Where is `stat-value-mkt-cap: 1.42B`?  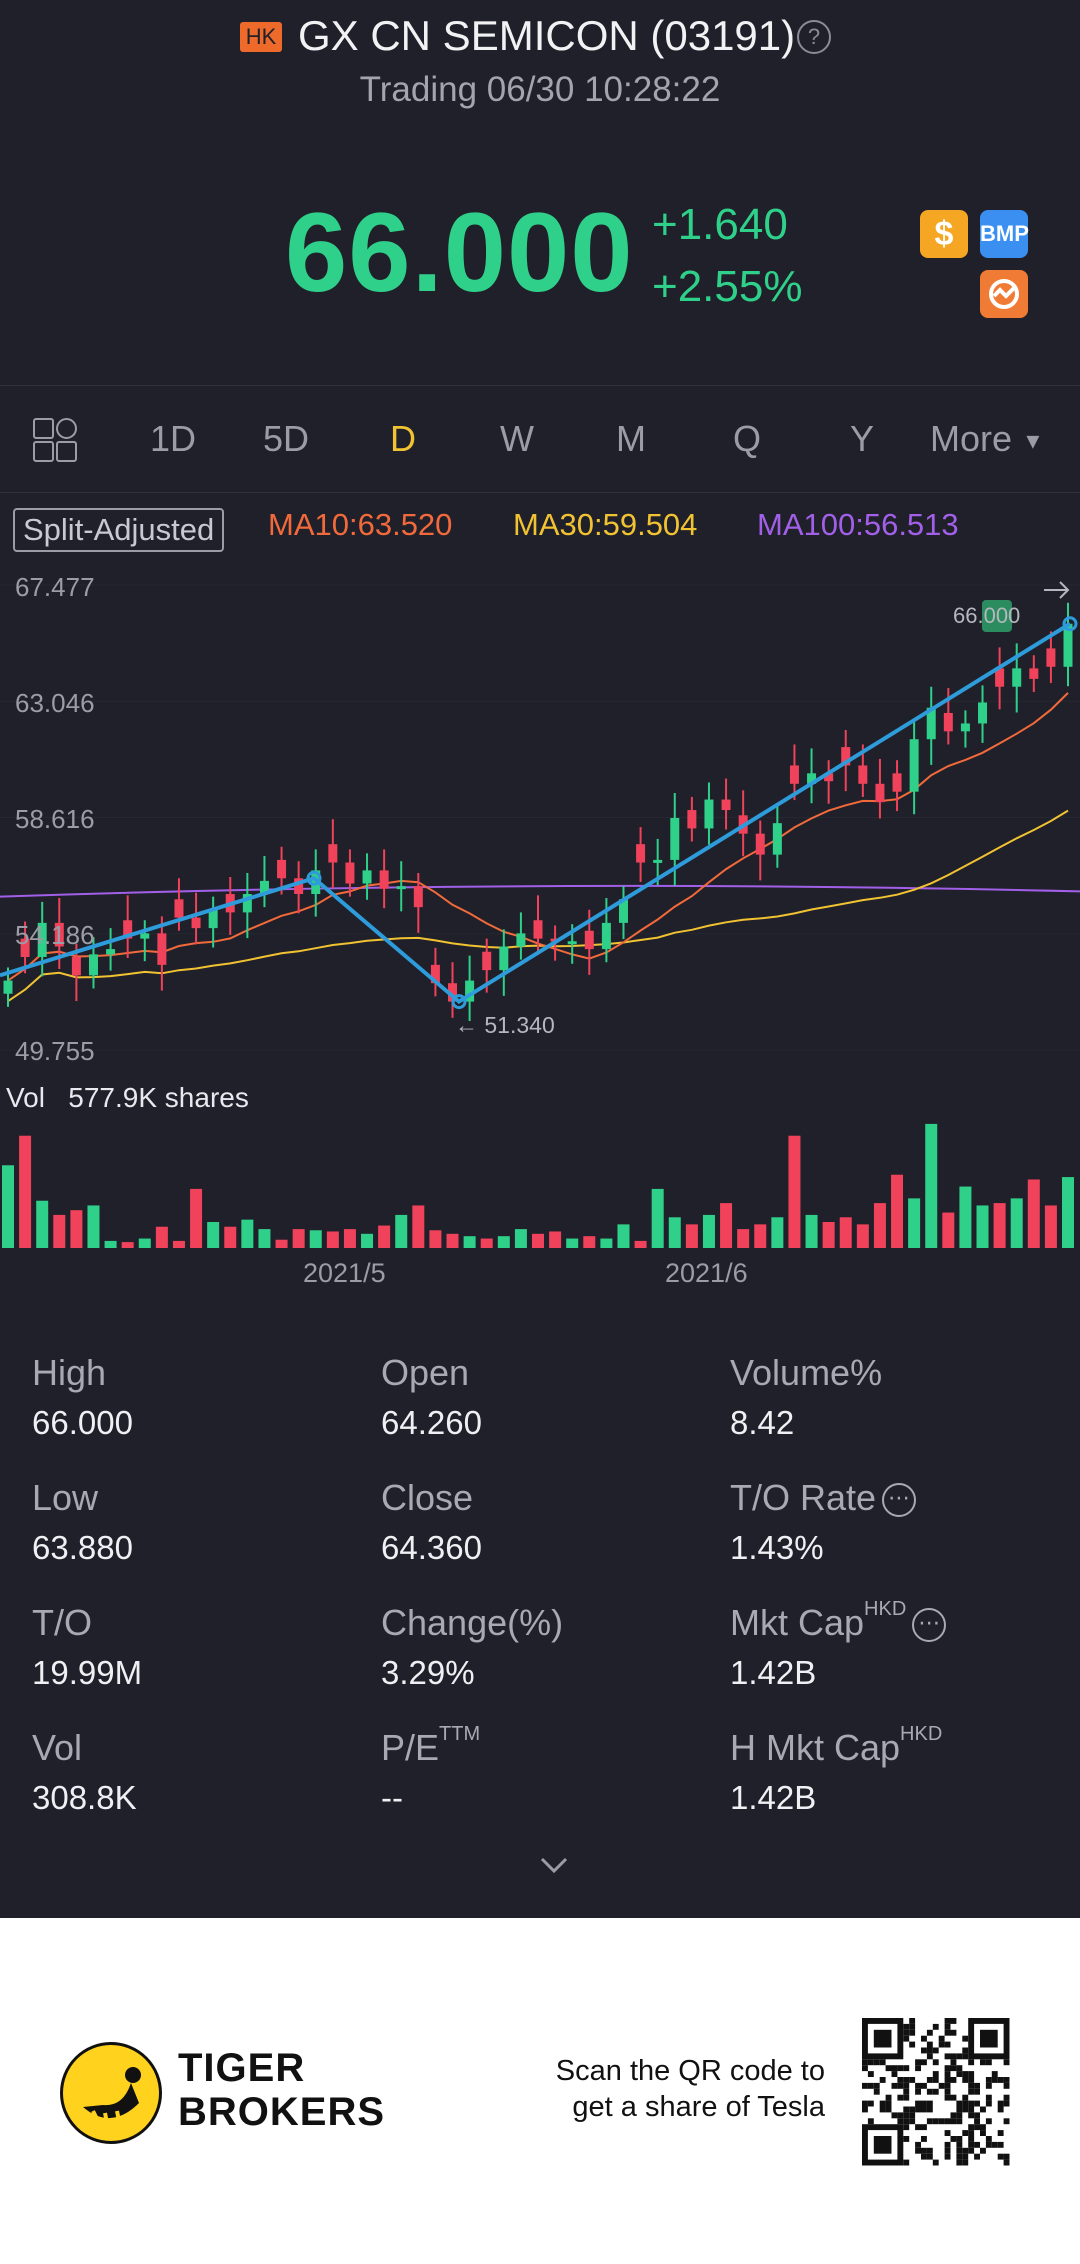
stat-value-mkt-cap: 1.42B is located at coordinates (773, 1672).